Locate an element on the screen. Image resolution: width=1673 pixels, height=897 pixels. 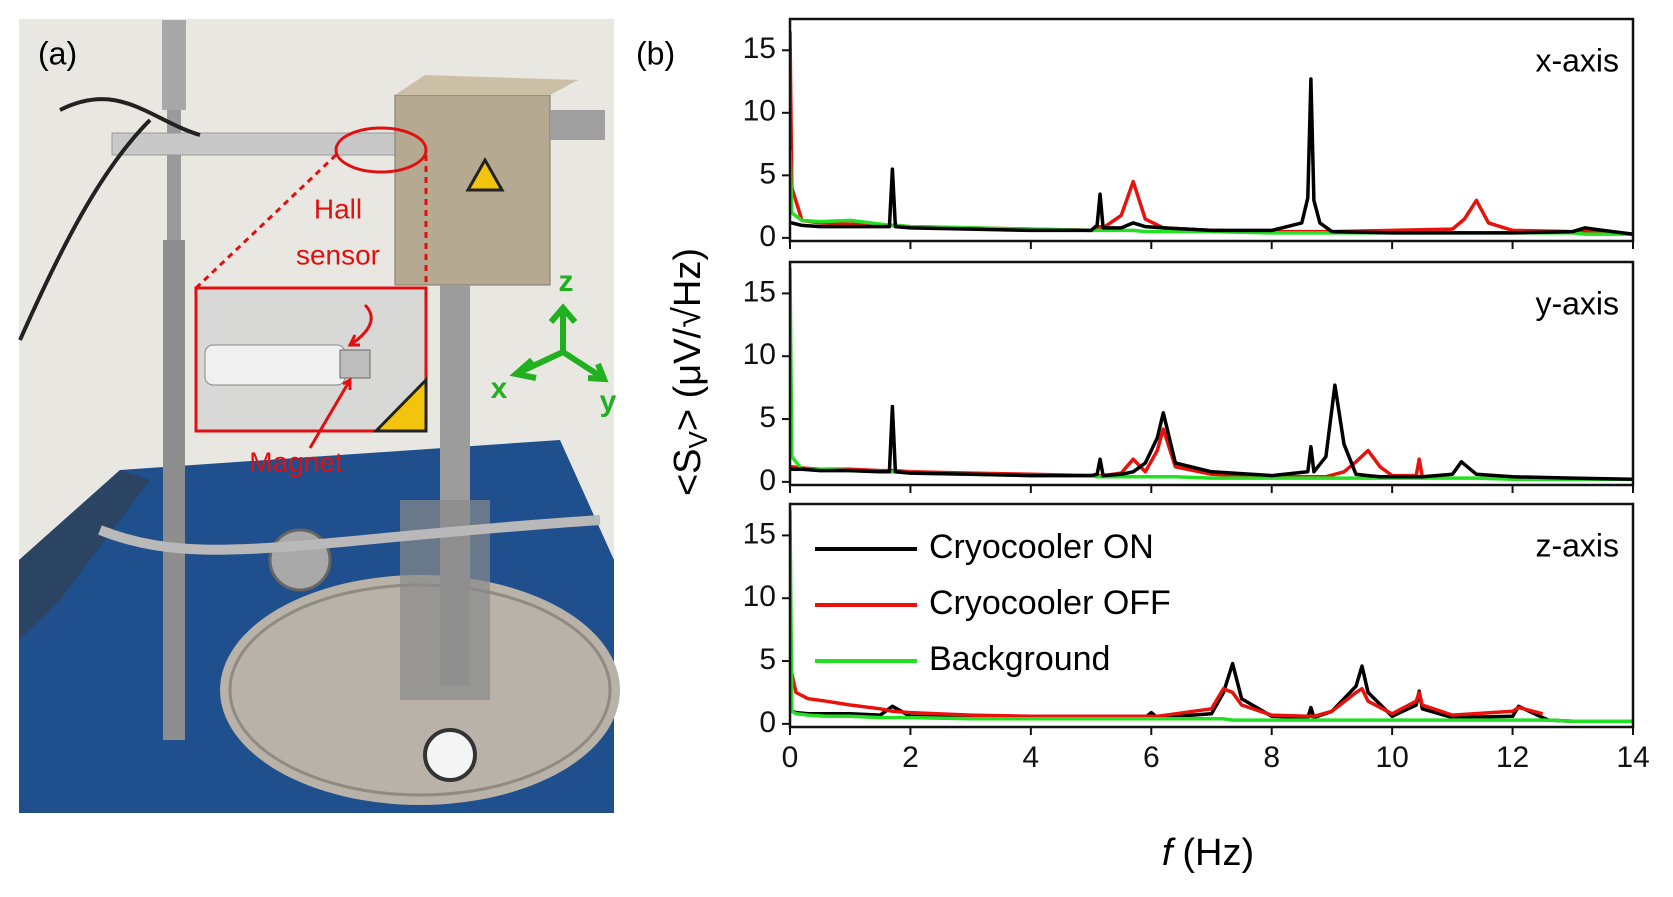
x-tick-label: 12 is located at coordinates (1512, 757).